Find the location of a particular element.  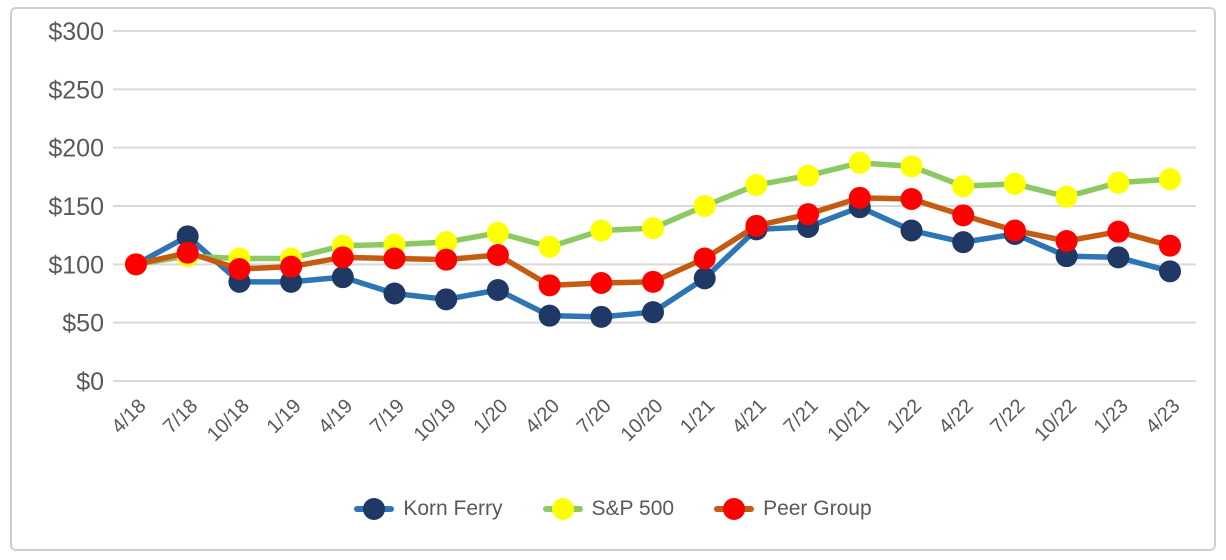

x-axis-tick-label: 10/21 is located at coordinates (848, 420).